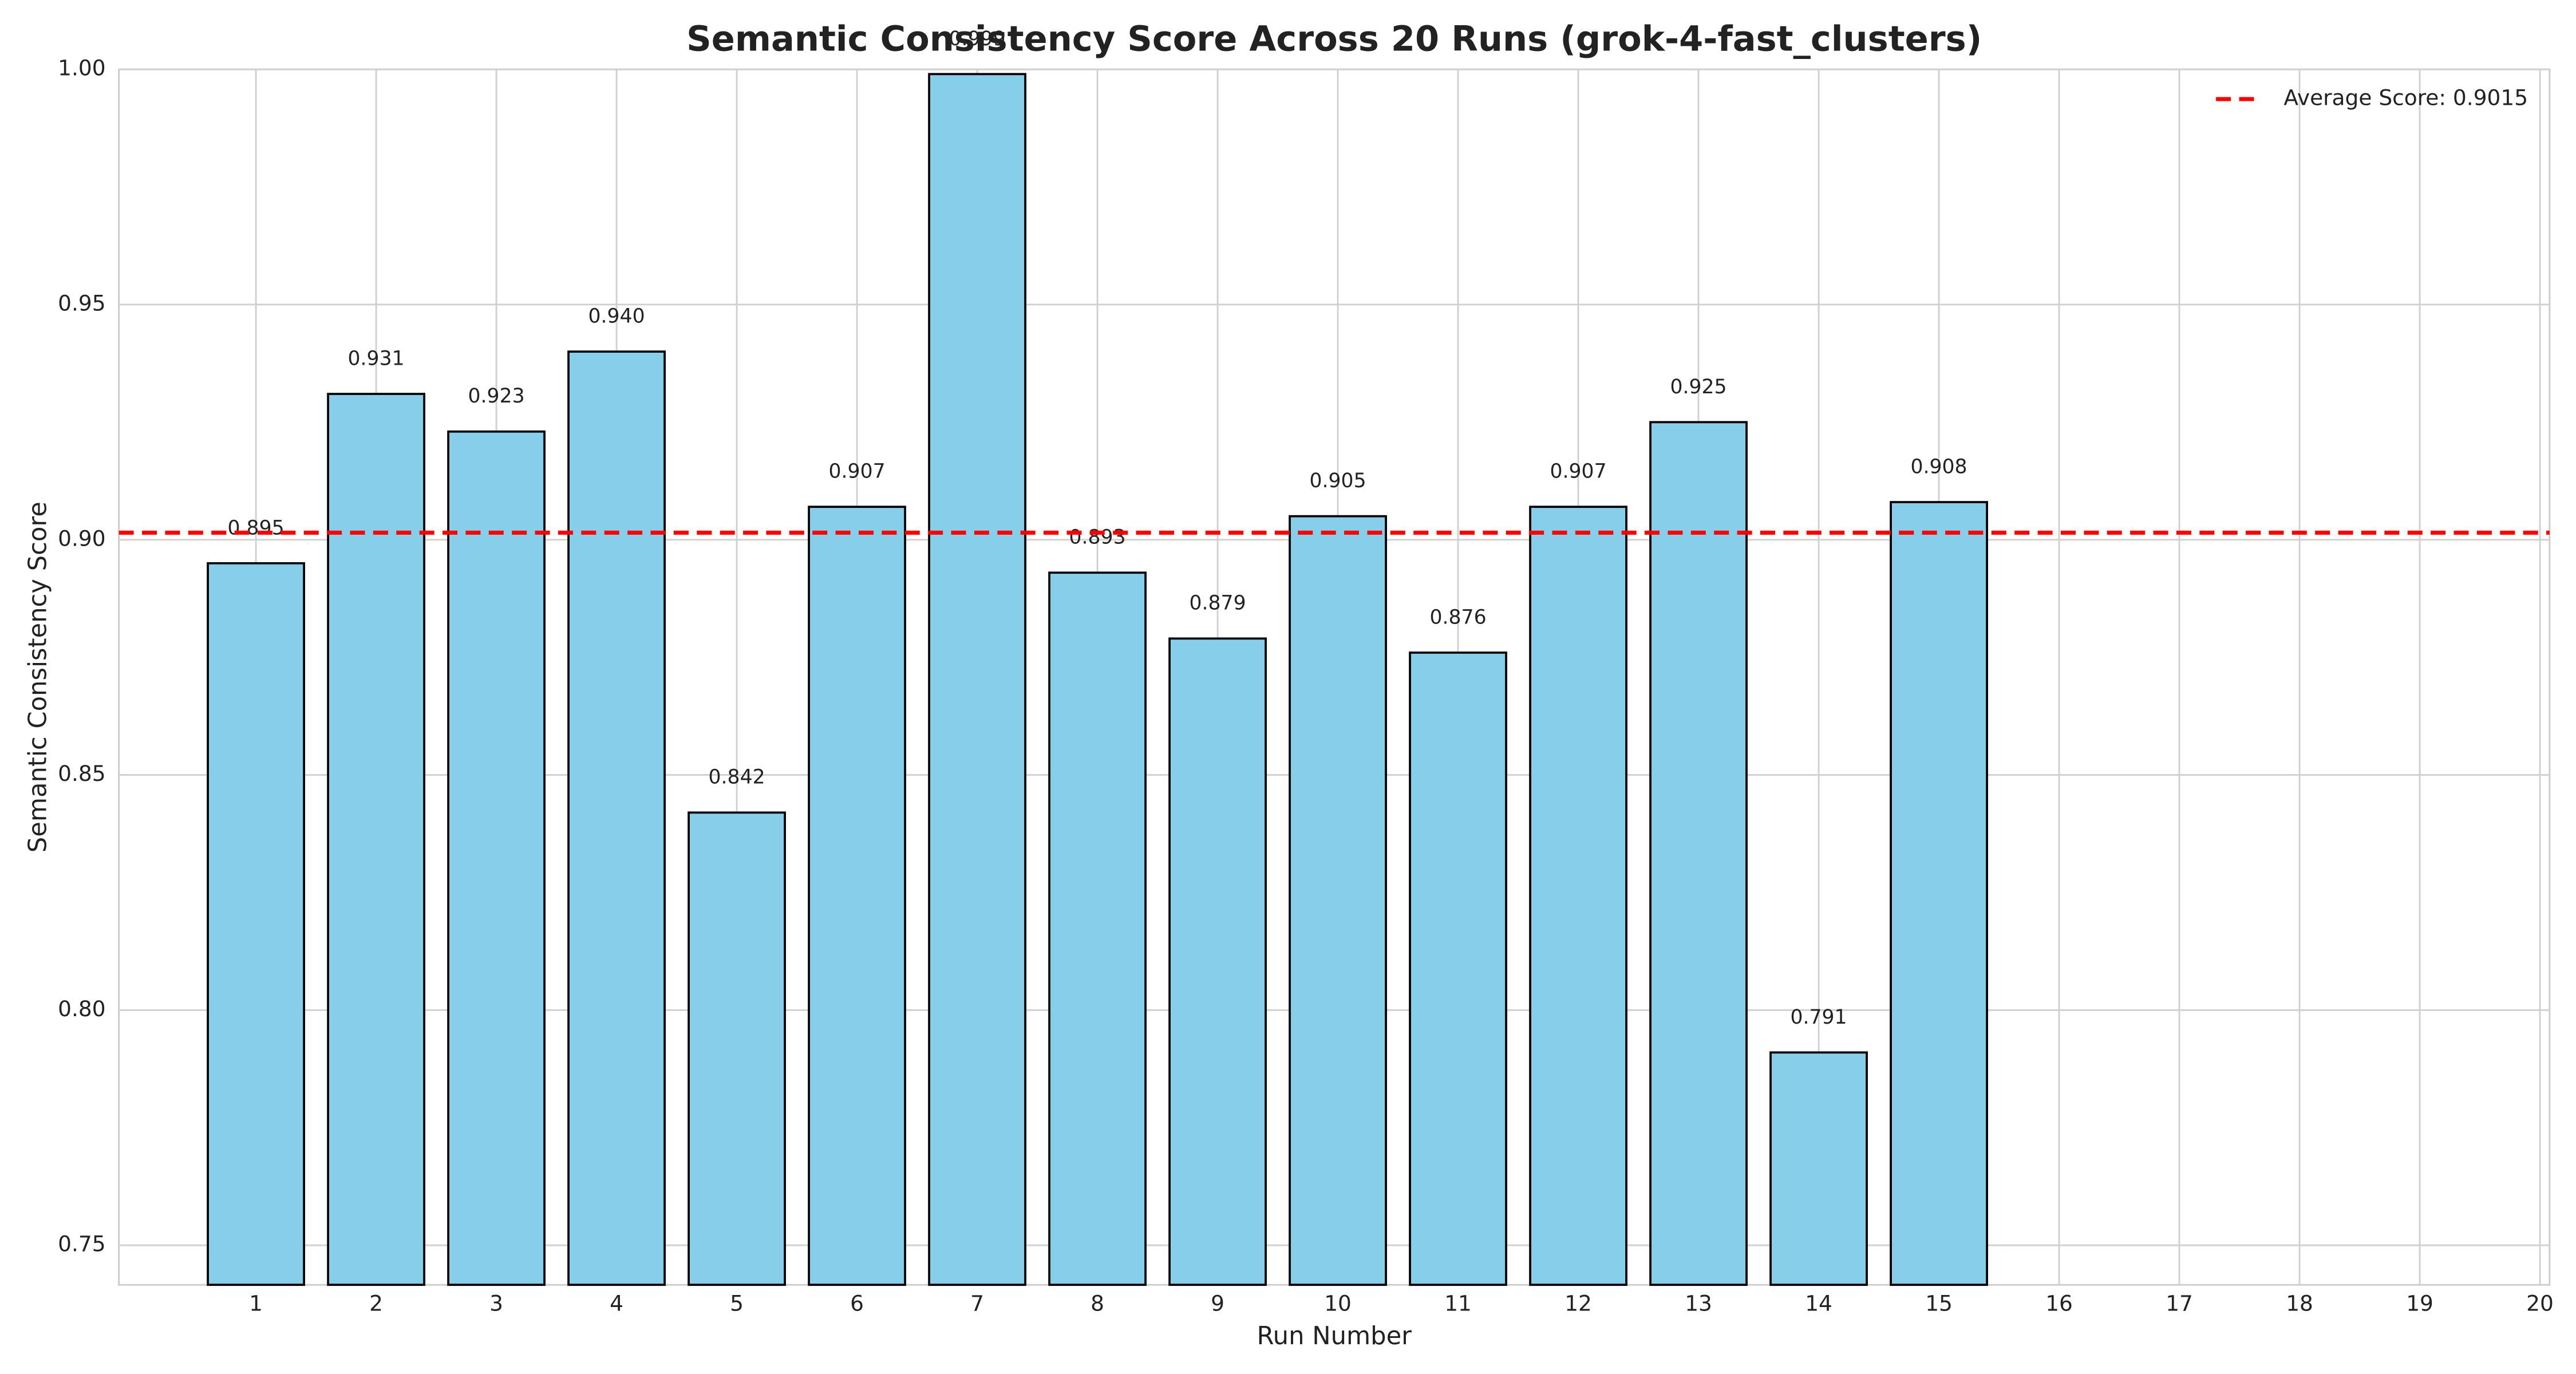  Describe the element at coordinates (82, 68) in the screenshot. I see `y-tick-label: 1.00` at that location.